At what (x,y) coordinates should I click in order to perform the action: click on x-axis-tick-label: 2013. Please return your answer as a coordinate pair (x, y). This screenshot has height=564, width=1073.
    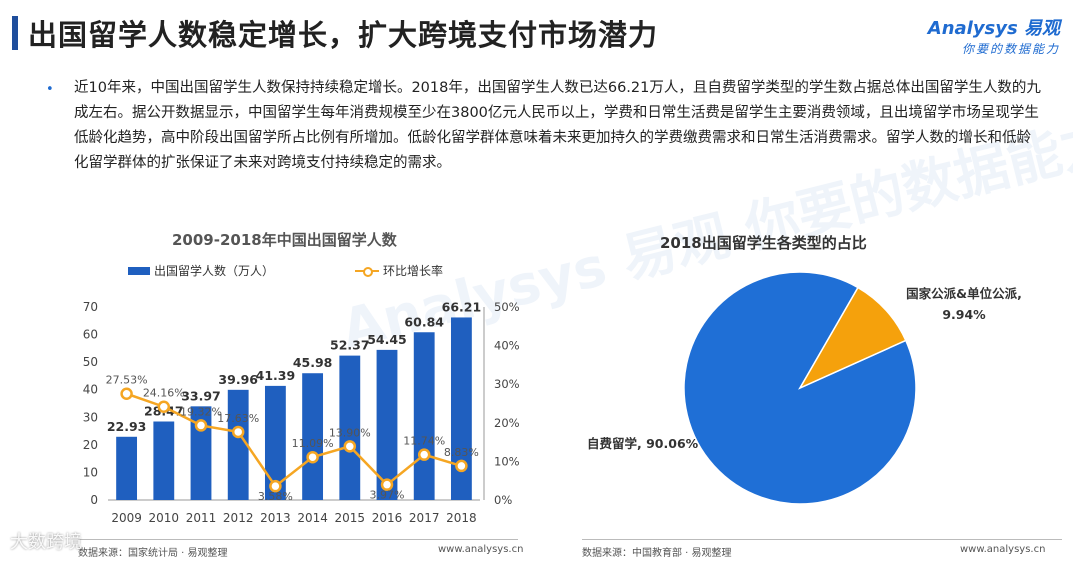
    Looking at the image, I should click on (275, 518).